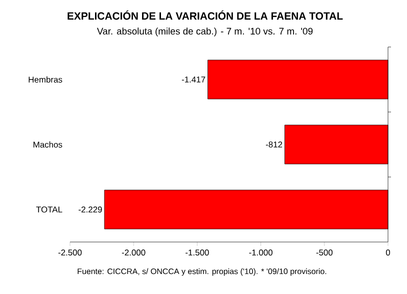  What do you see at coordinates (204, 32) in the screenshot?
I see `chart-subtitle: Var. absoluta (miles de cab.) - 7 m. '10 vs. 7 m. '09` at bounding box center [204, 32].